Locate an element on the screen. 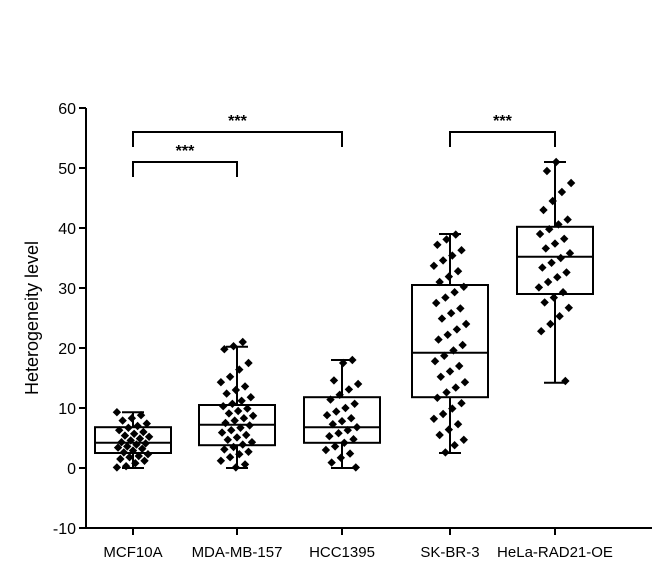  box-HCC1395 is located at coordinates (342, 414).